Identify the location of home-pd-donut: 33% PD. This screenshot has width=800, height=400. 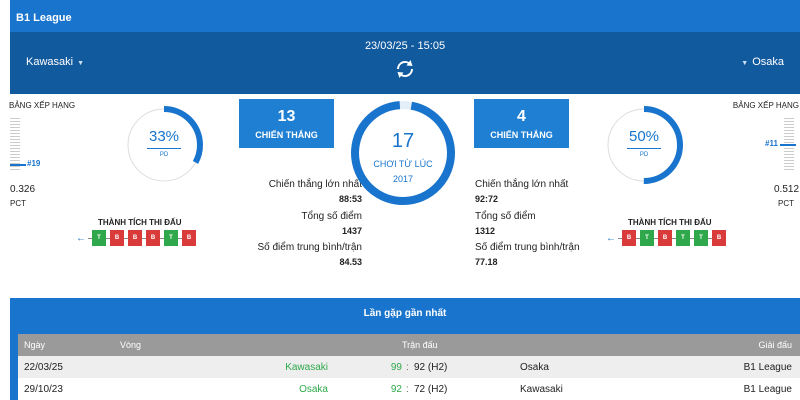
(164, 145).